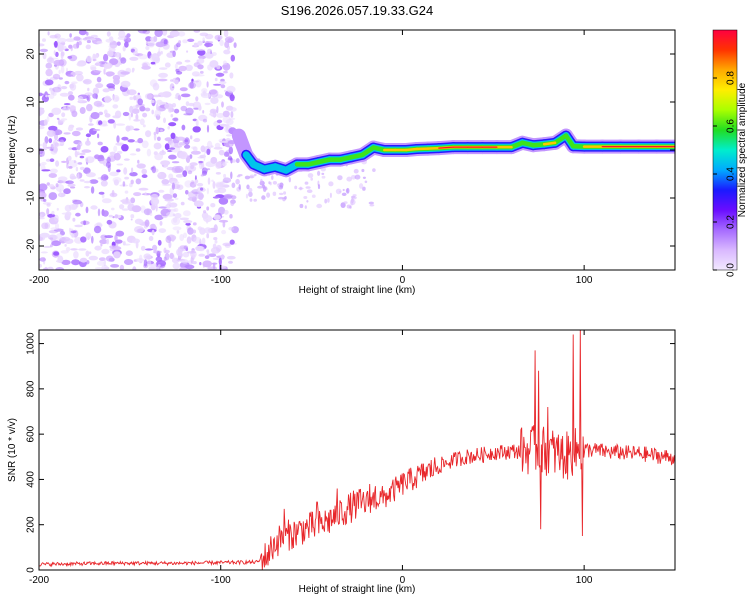 This screenshot has height=600, width=750. I want to click on snr-y-label: SNR (10 * v/v), so click(12, 450).